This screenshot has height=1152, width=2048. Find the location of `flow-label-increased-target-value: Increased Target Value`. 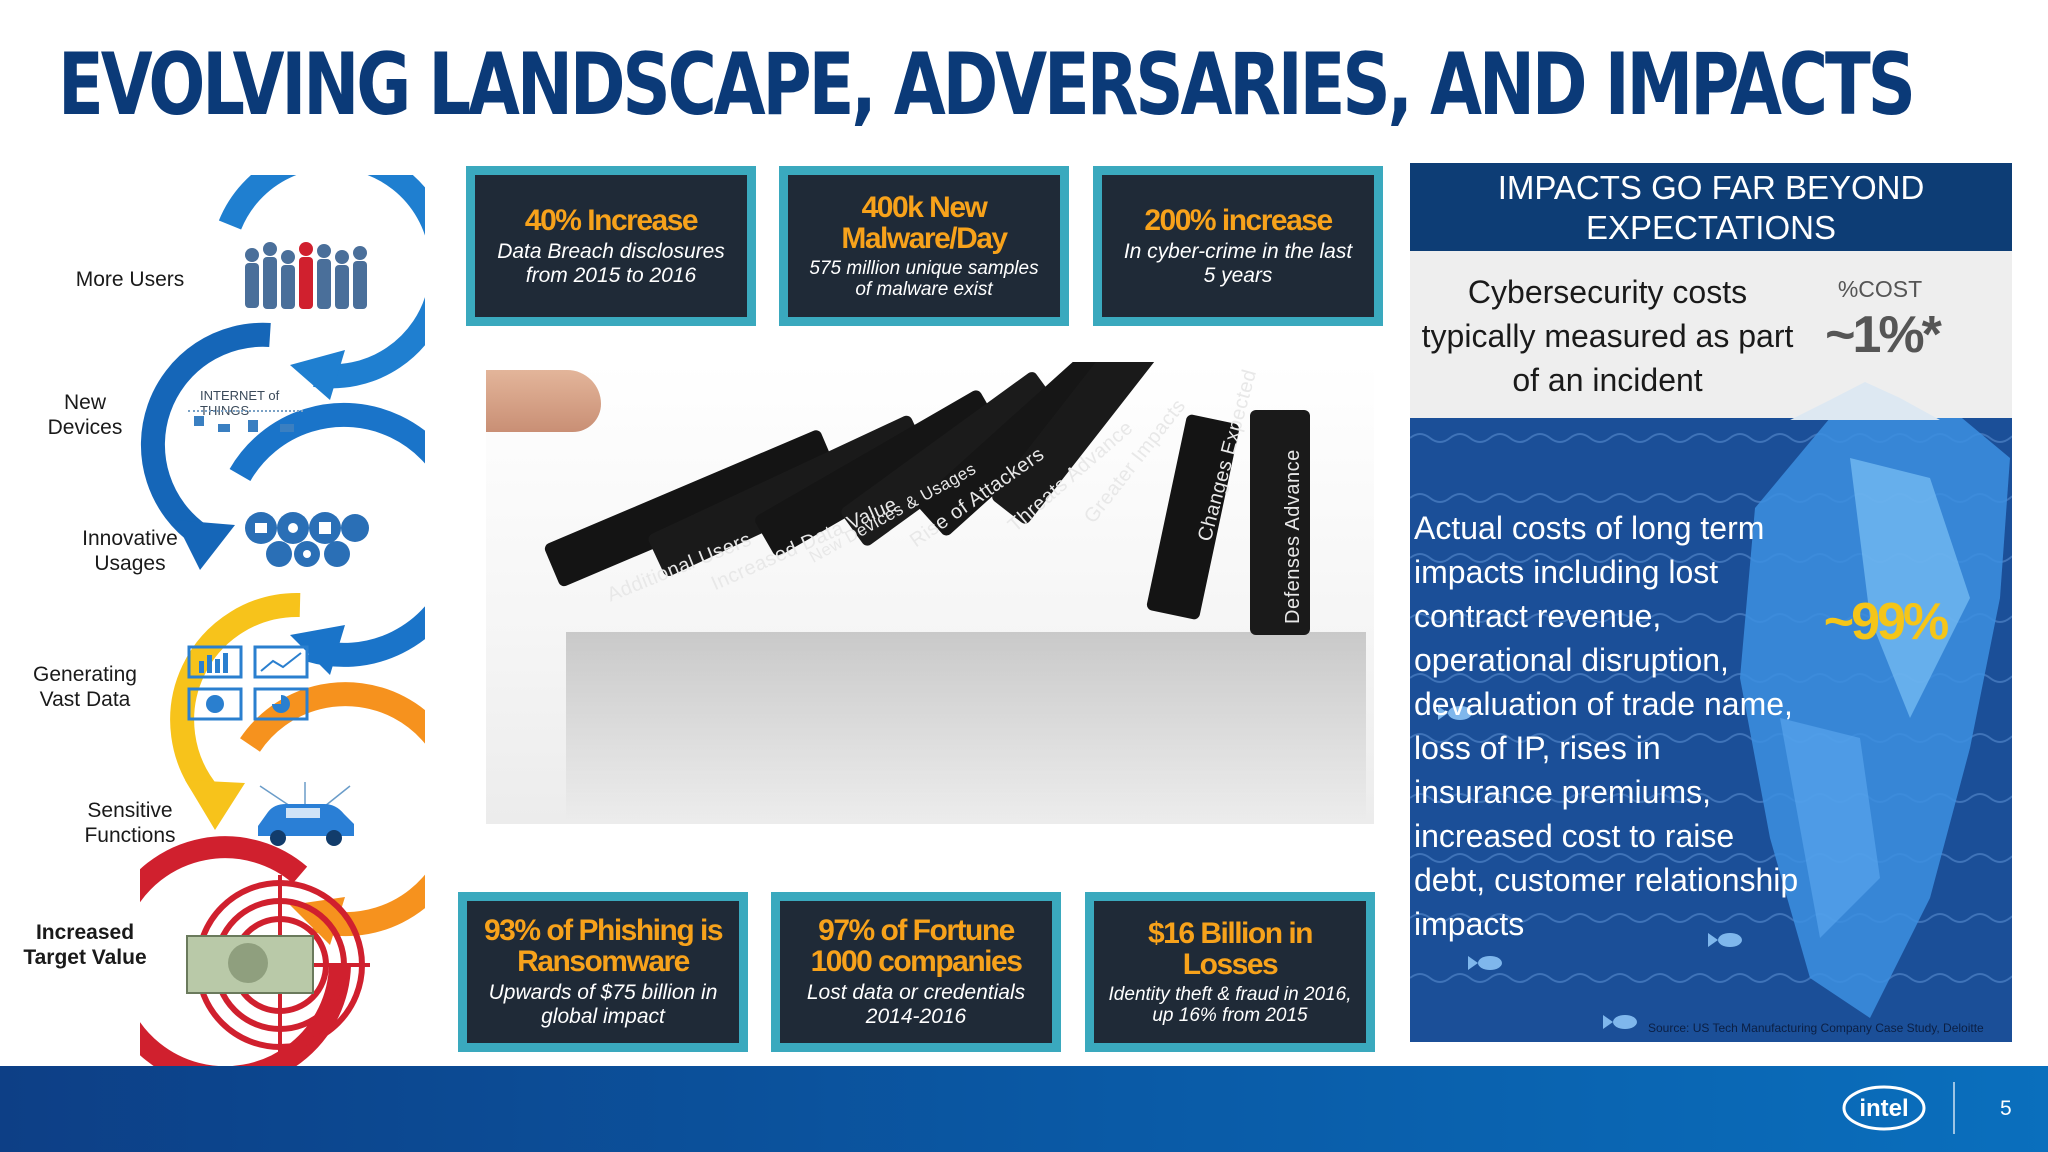

flow-label-increased-target-value: Increased Target Value is located at coordinates (85, 945).